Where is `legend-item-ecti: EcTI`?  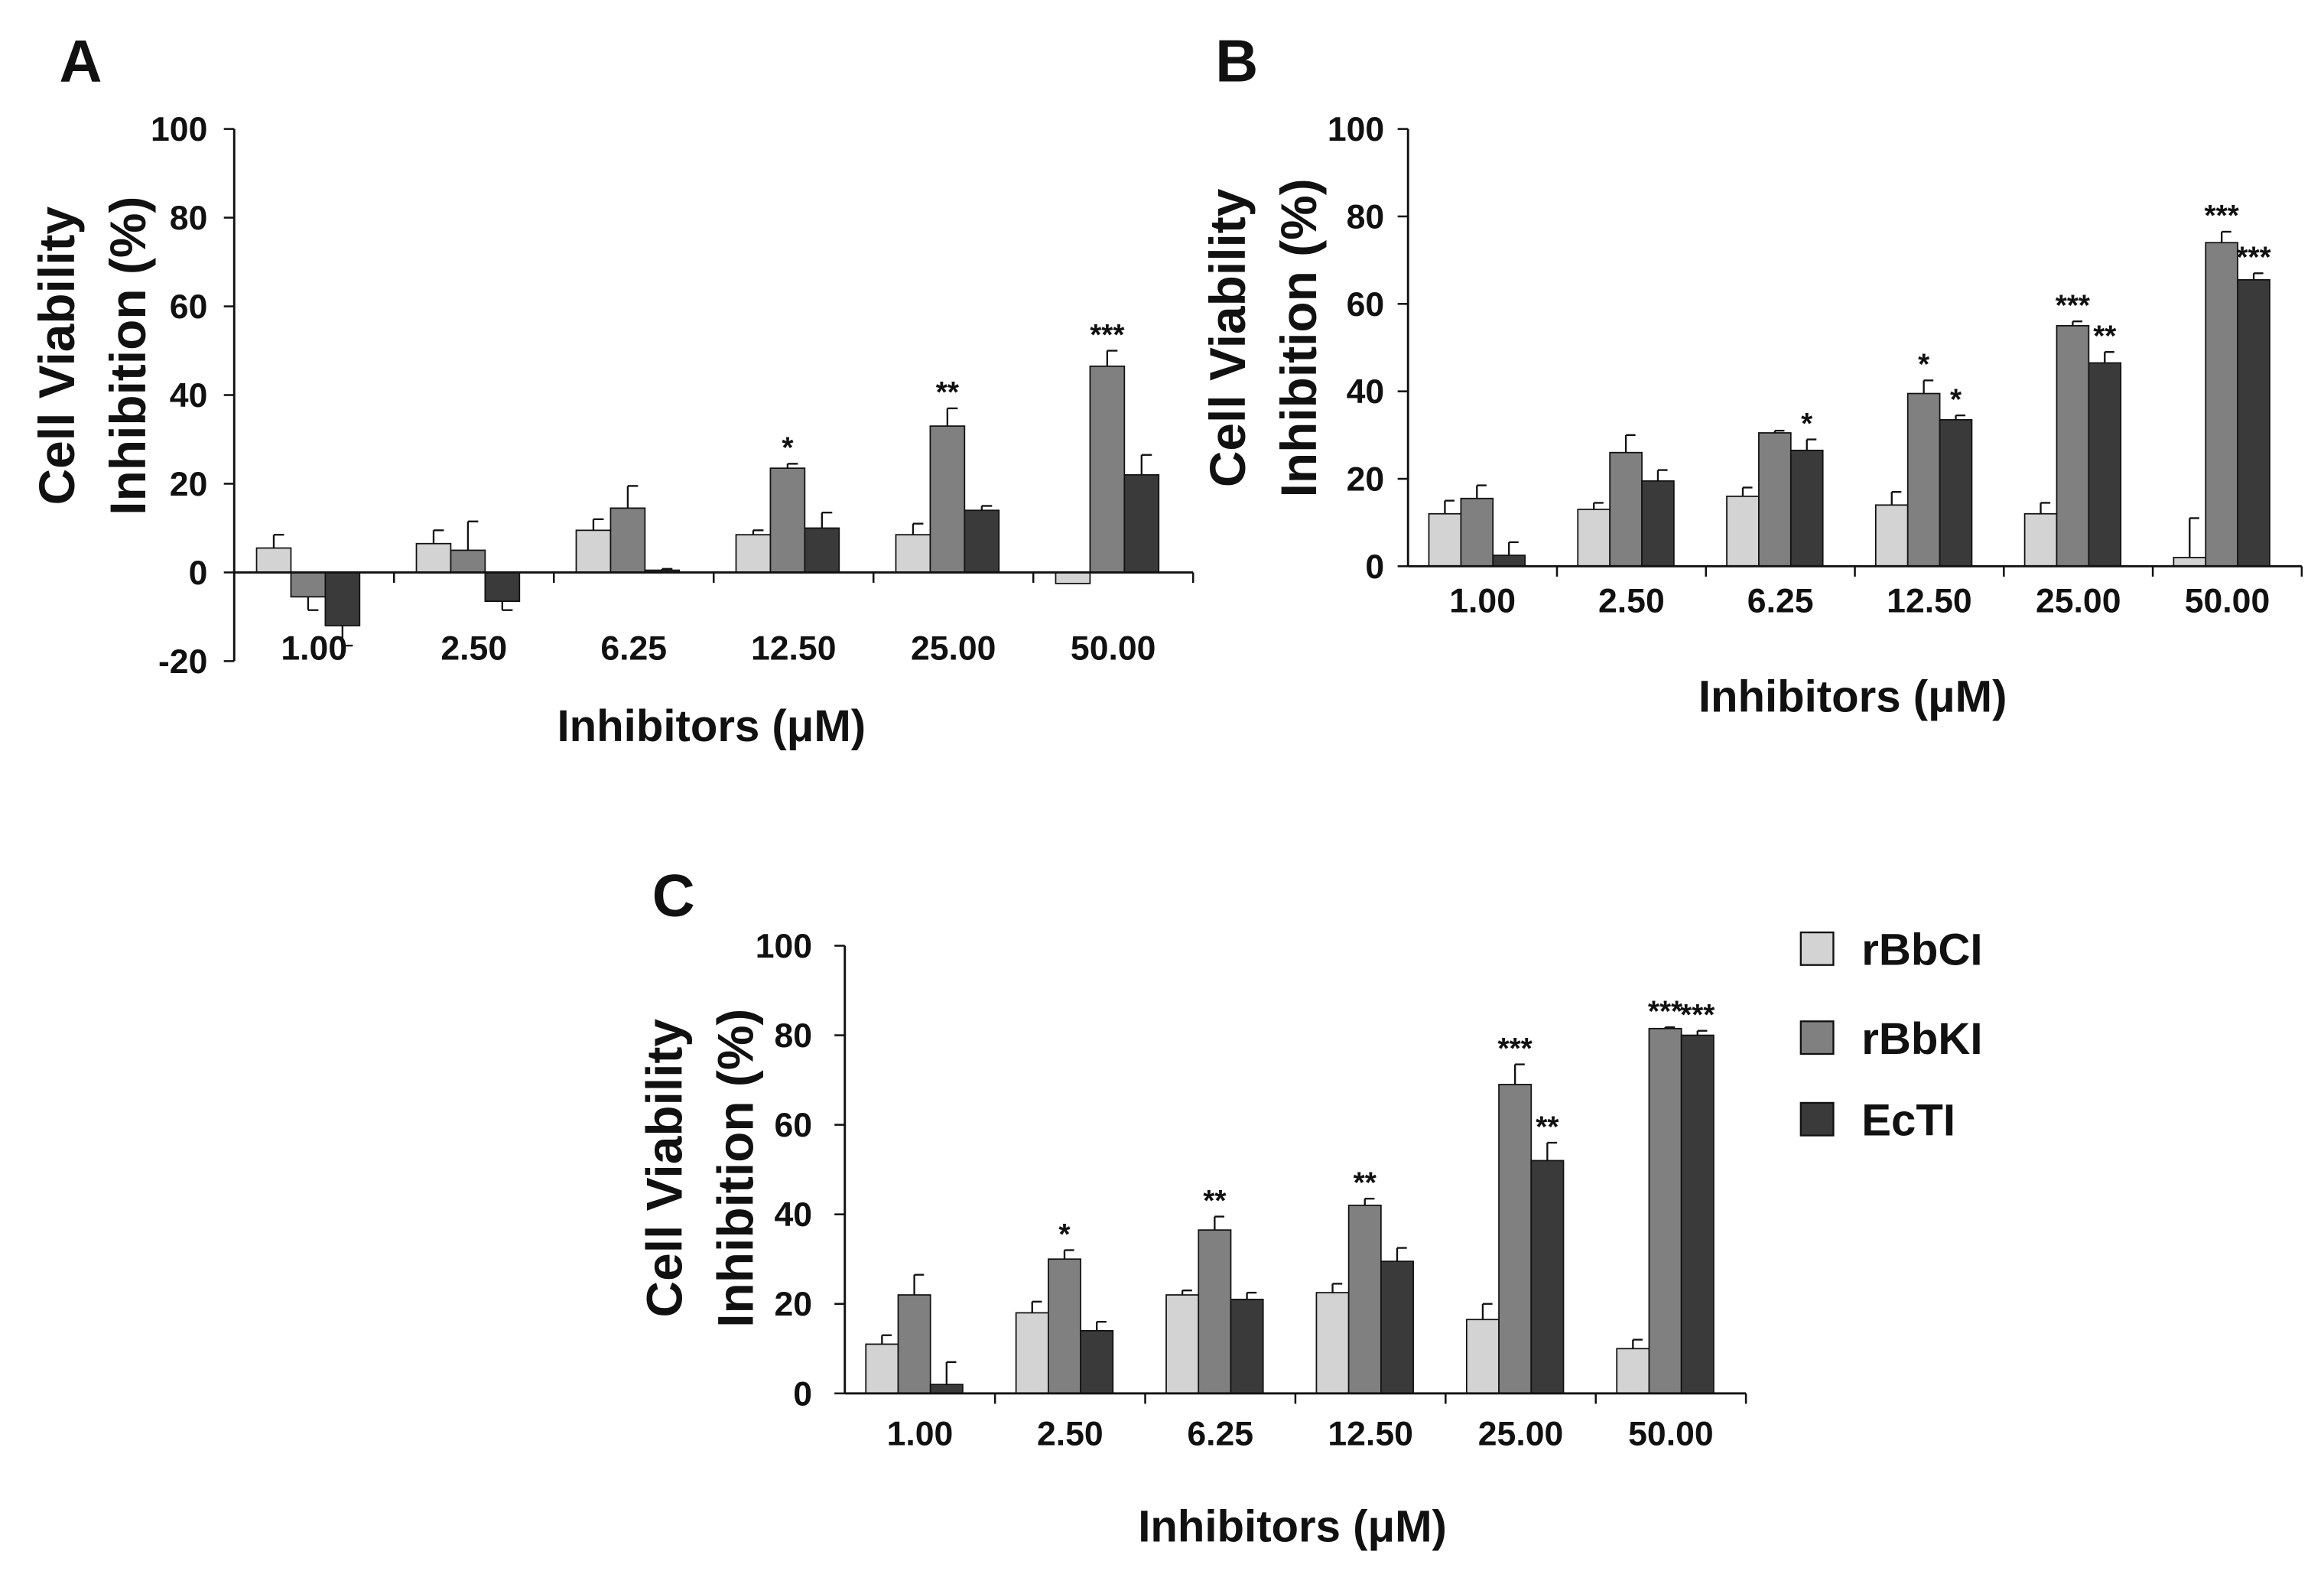
legend-item-ecti: EcTI is located at coordinates (1877, 1121).